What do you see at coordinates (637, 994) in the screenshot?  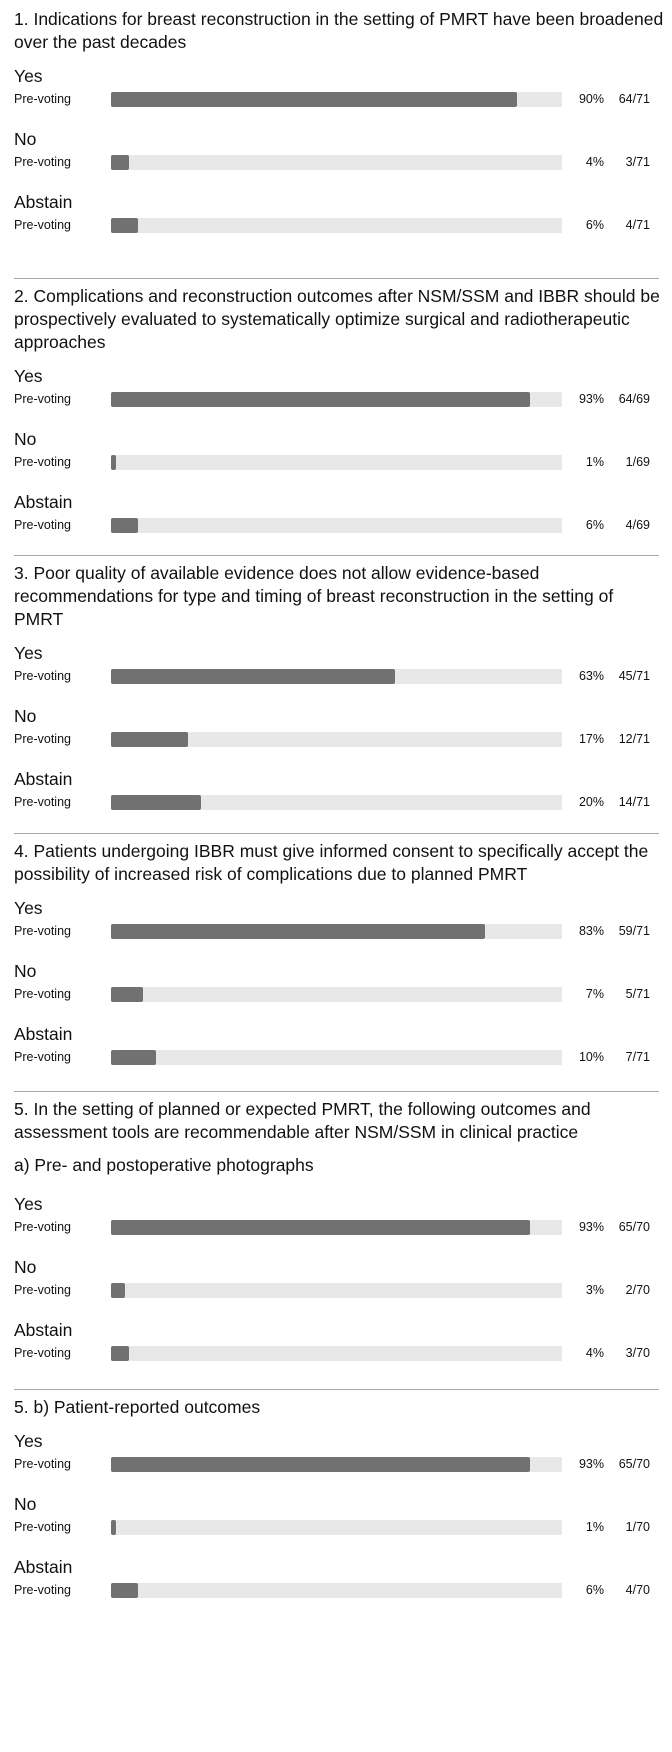 I see `count-label: 5/71` at bounding box center [637, 994].